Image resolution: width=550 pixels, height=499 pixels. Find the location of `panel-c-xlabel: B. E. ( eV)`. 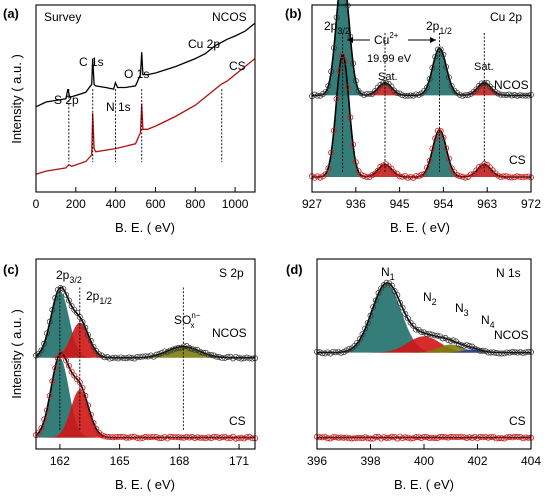

panel-c-xlabel: B. E. ( eV) is located at coordinates (145, 484).